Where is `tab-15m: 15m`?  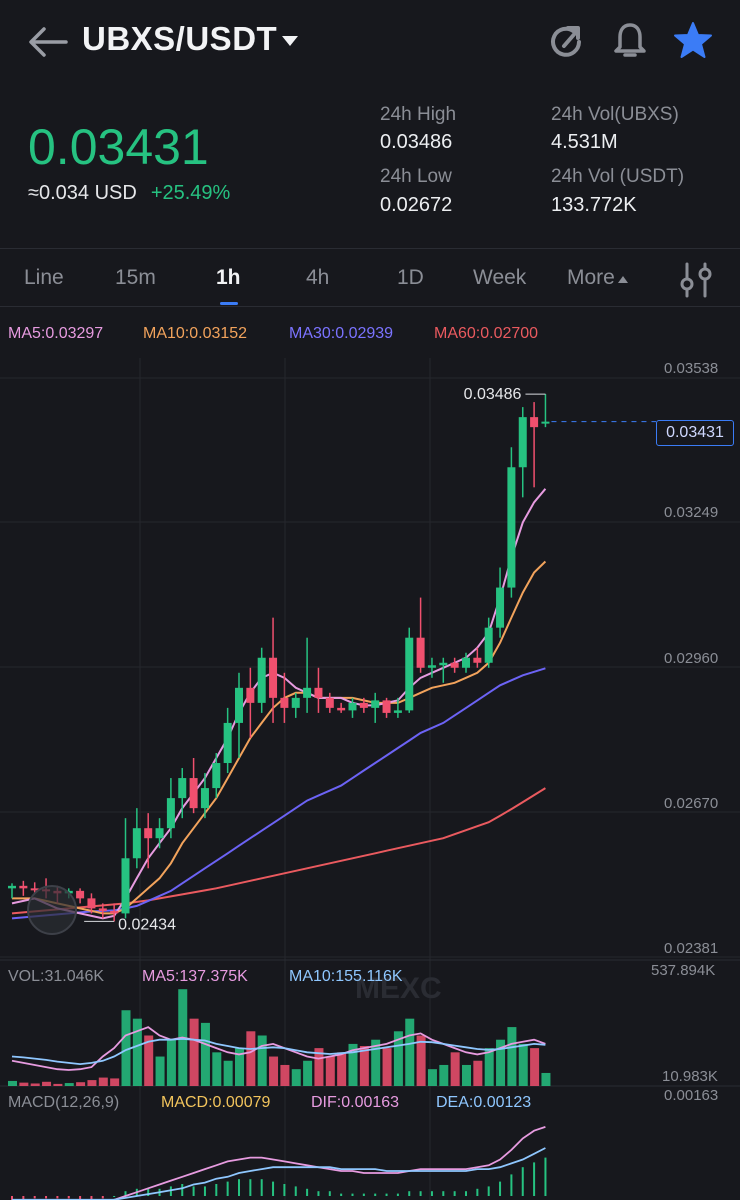 tab-15m: 15m is located at coordinates (135, 277).